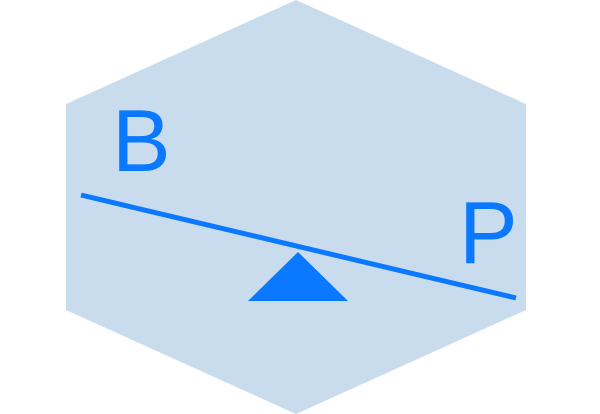 This screenshot has width=600, height=414. Describe the element at coordinates (141, 140) in the screenshot. I see `left-letter: B` at that location.